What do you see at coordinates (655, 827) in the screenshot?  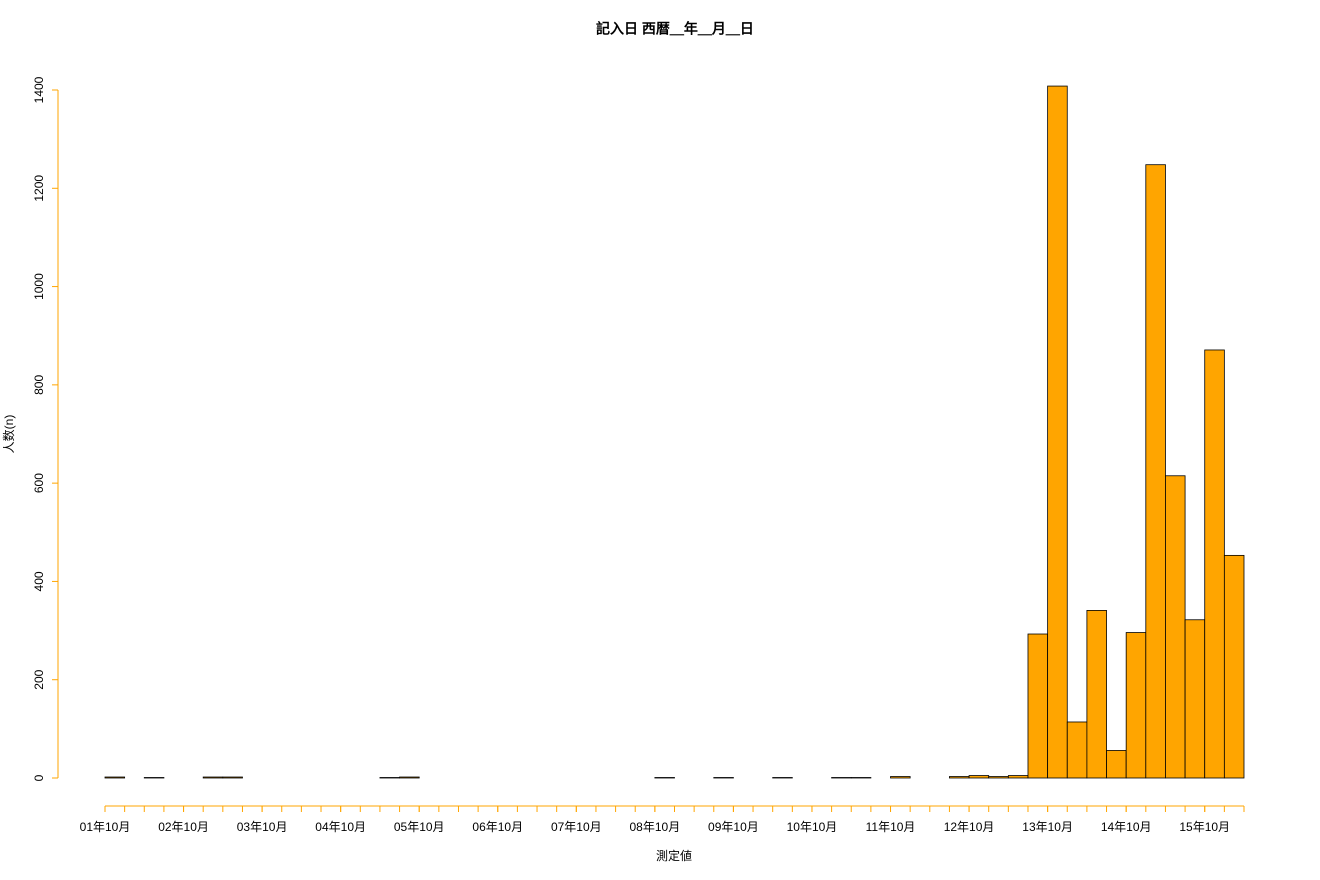 I see `x-tick-label: 08年10月` at bounding box center [655, 827].